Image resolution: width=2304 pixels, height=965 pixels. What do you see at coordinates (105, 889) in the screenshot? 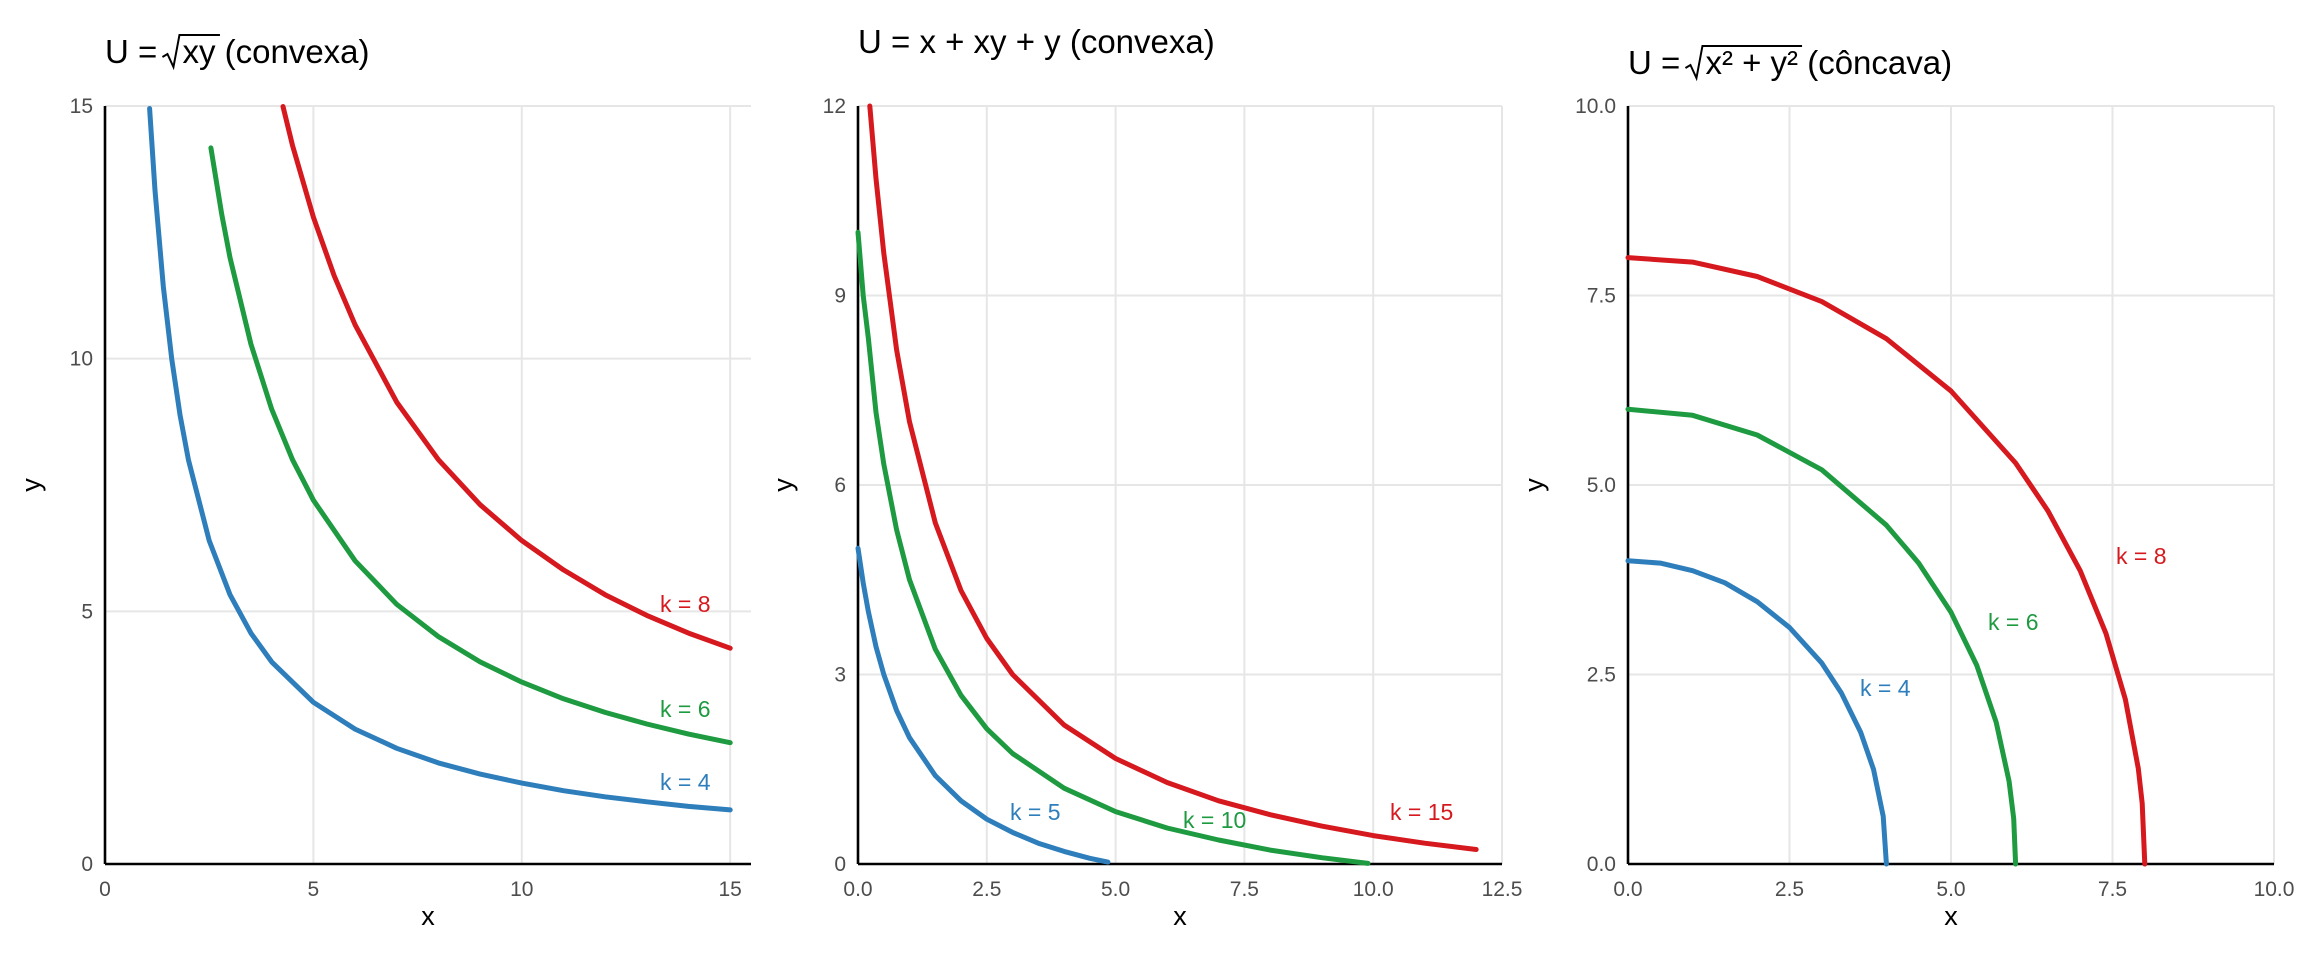
I see `x-tick-label: 0` at bounding box center [105, 889].